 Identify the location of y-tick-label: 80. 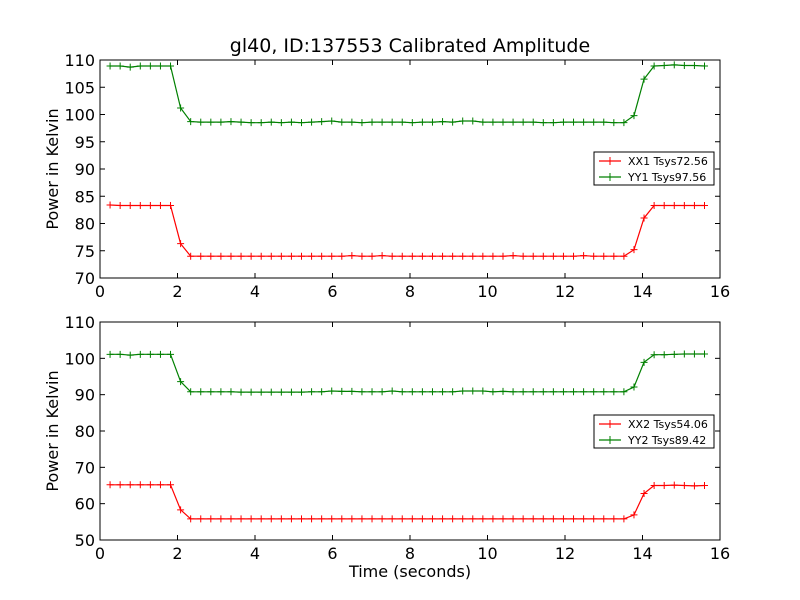
(85, 224).